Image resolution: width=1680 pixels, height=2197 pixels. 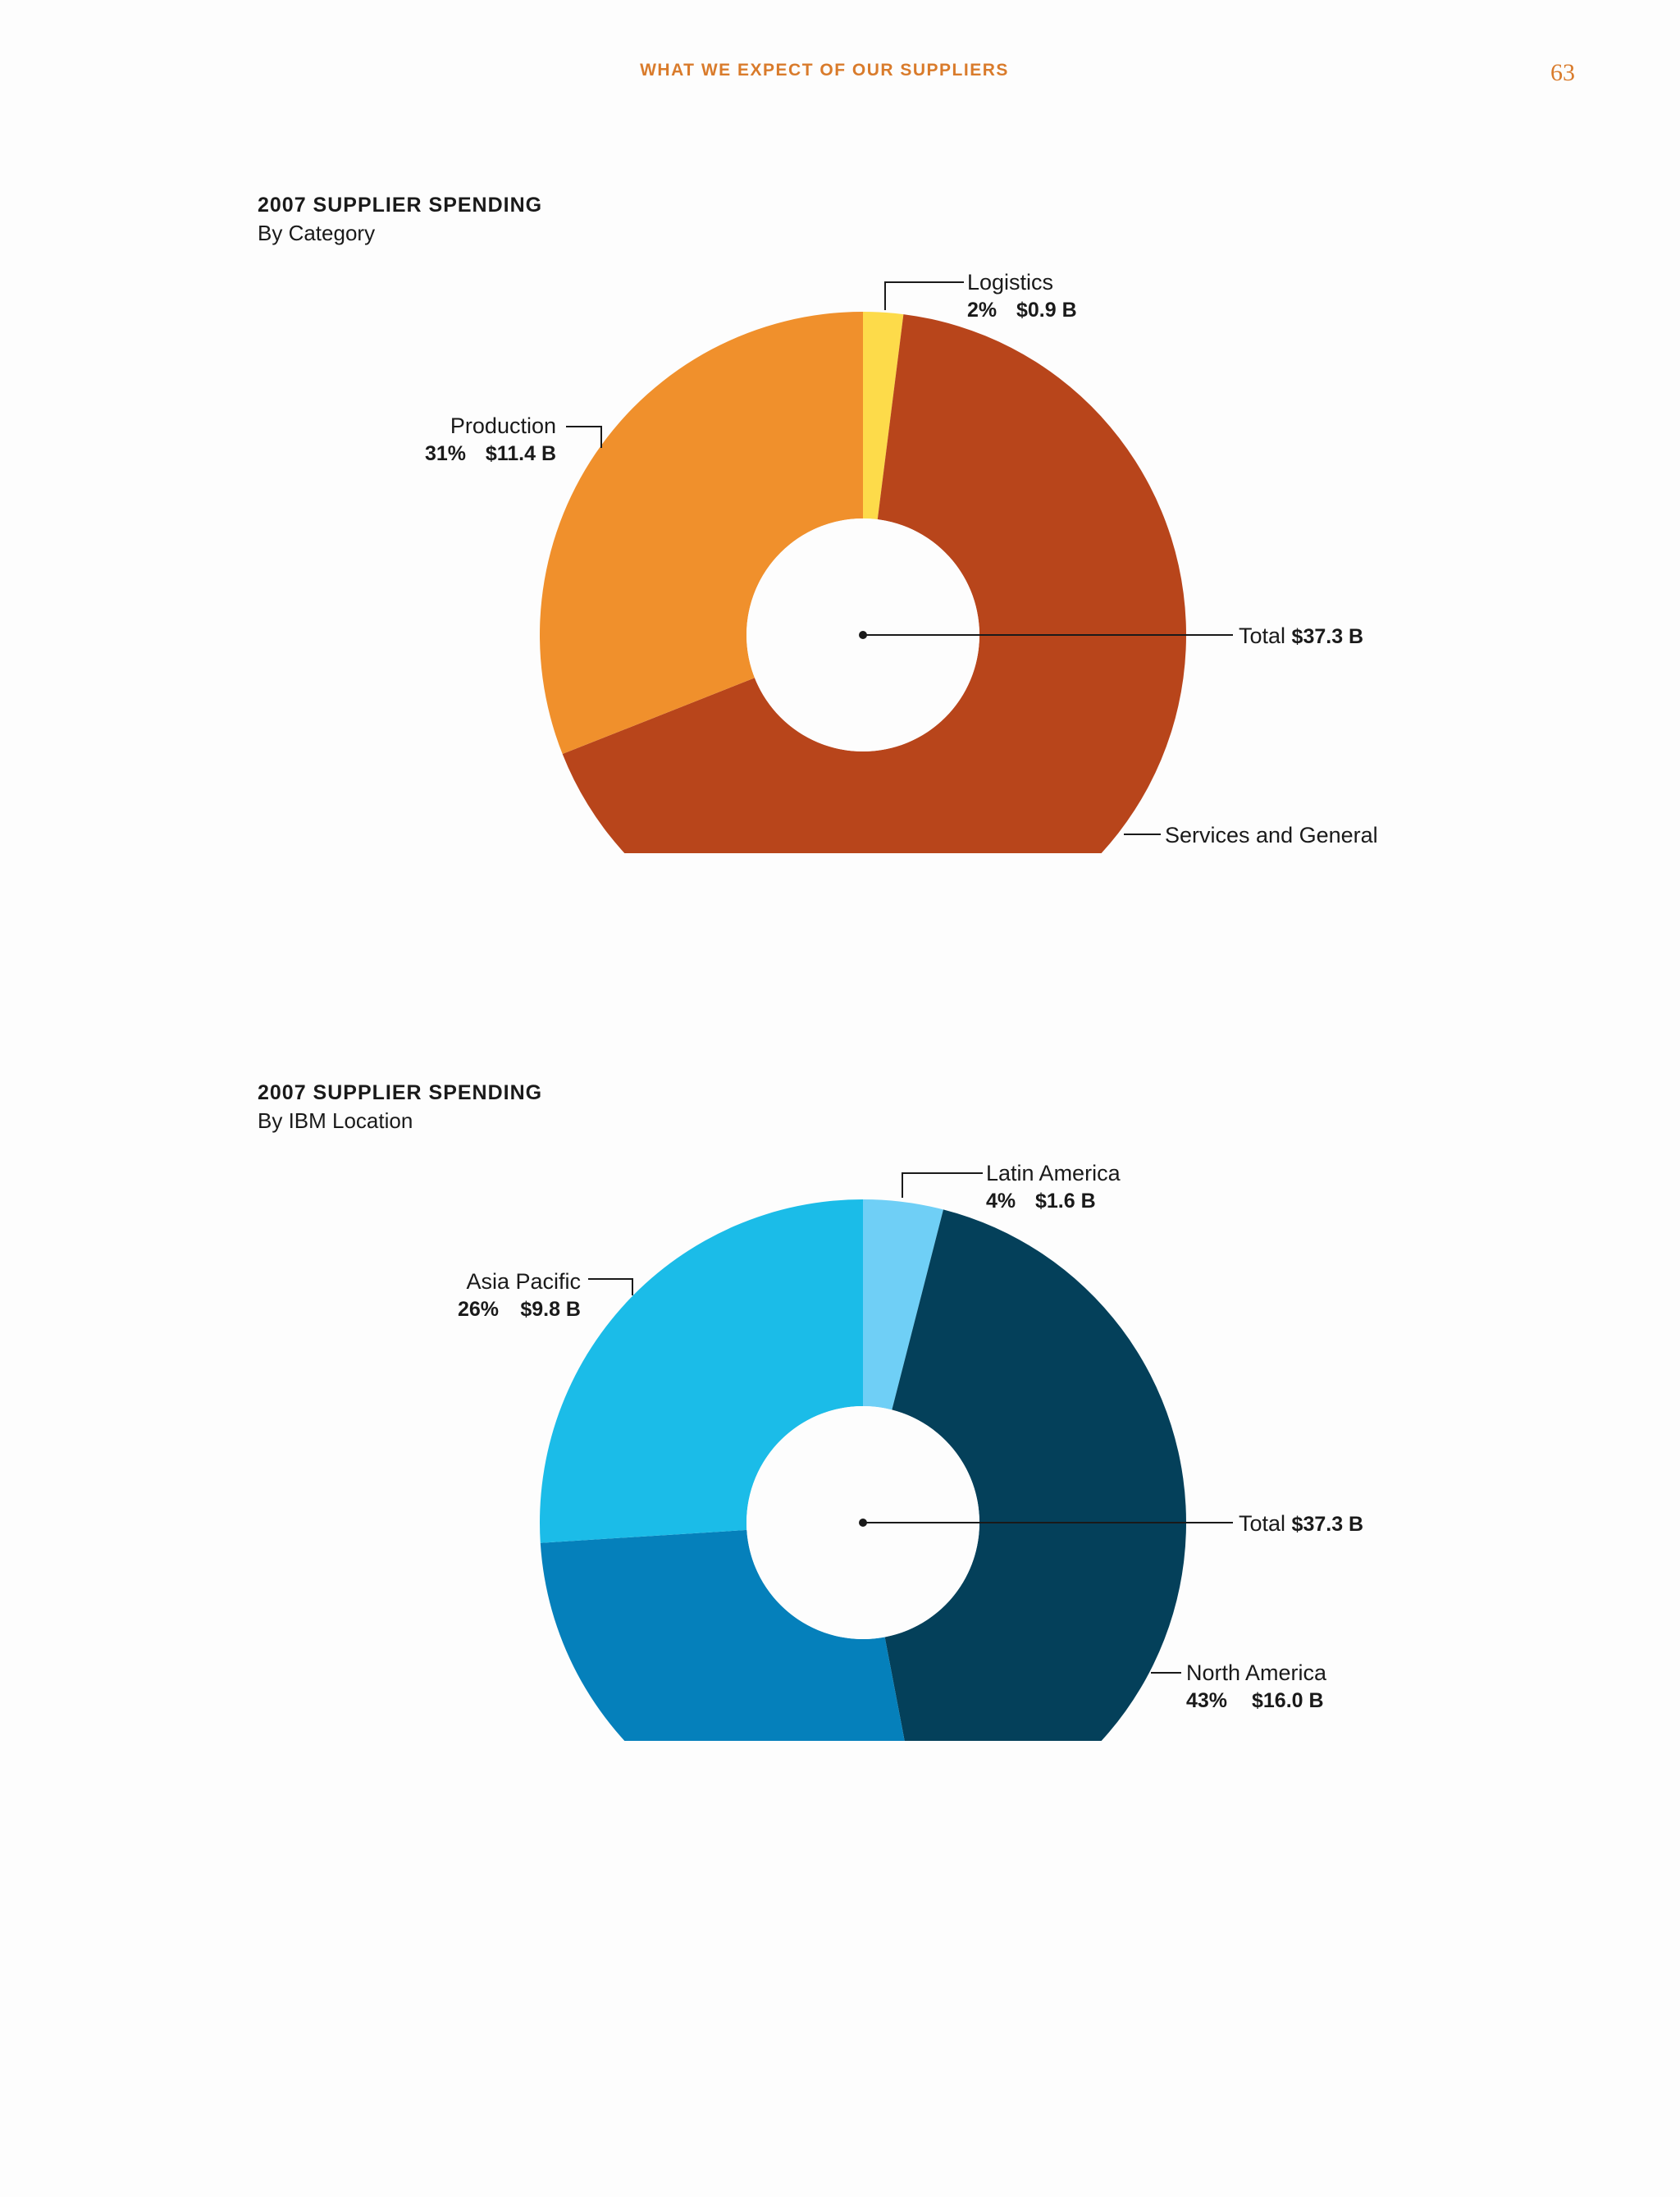 I want to click on slice-amount: $25.0 B, so click(x=1267, y=853).